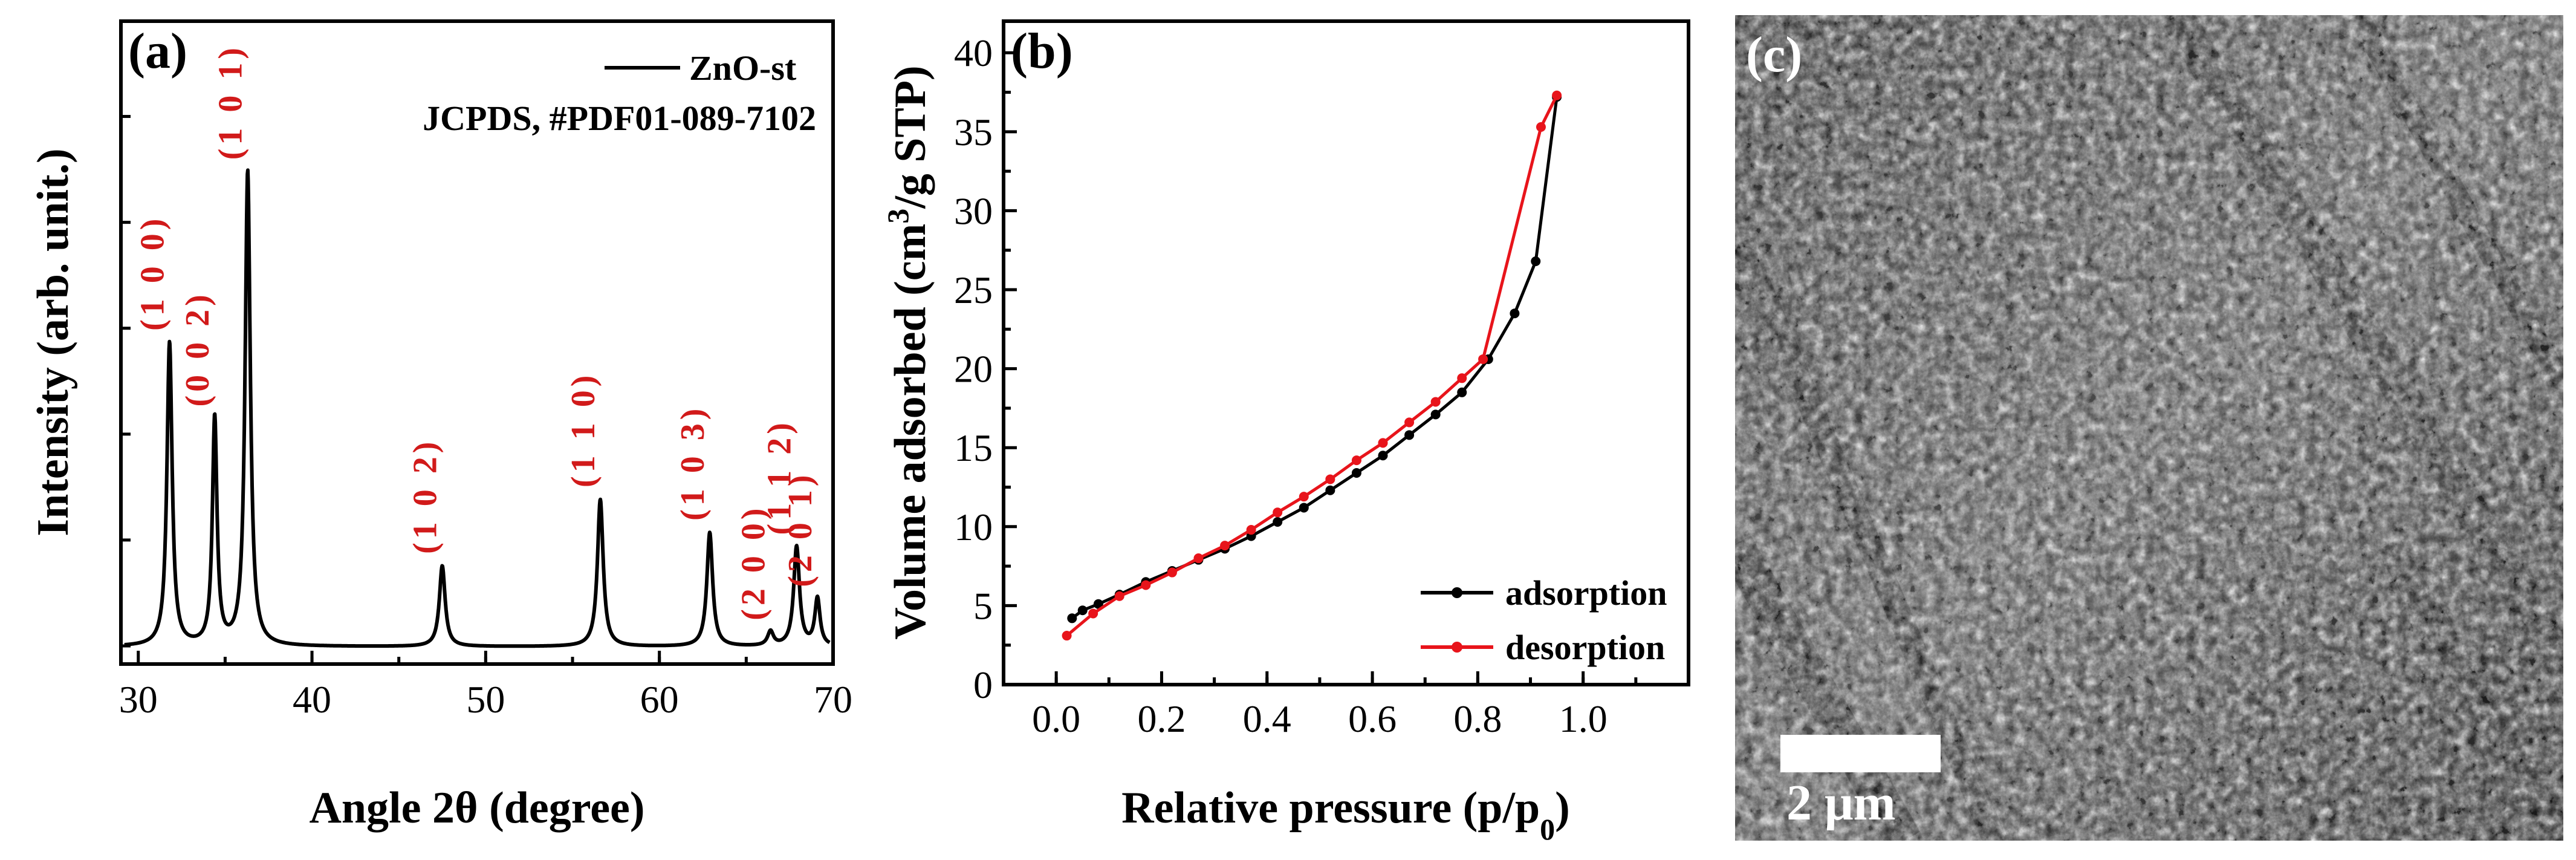  What do you see at coordinates (1267, 719) in the screenshot?
I see `panel-b-xtick-label: 0.4` at bounding box center [1267, 719].